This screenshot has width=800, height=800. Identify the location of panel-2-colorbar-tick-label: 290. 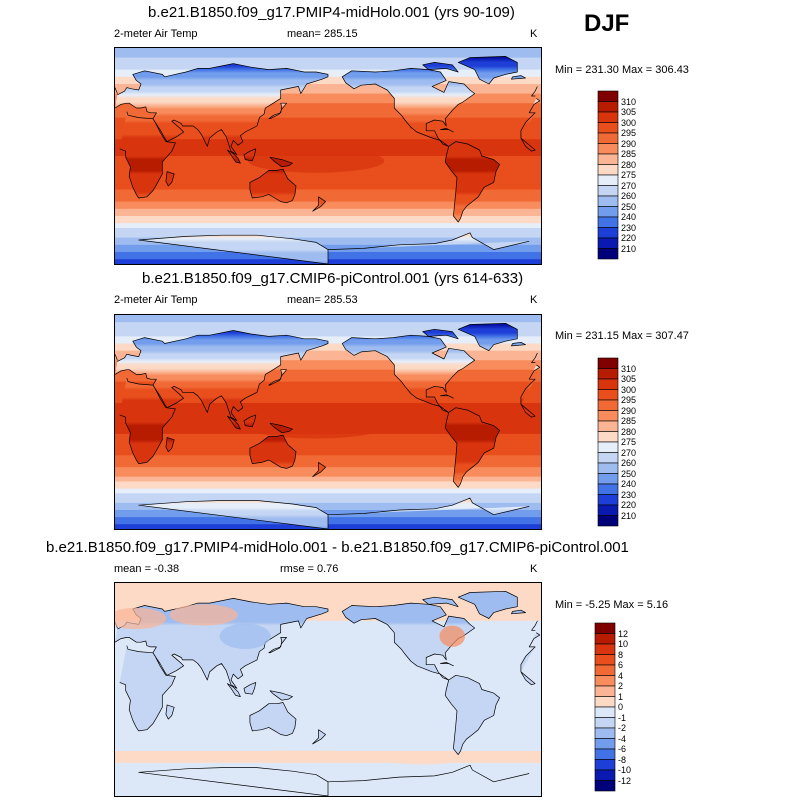
(629, 410).